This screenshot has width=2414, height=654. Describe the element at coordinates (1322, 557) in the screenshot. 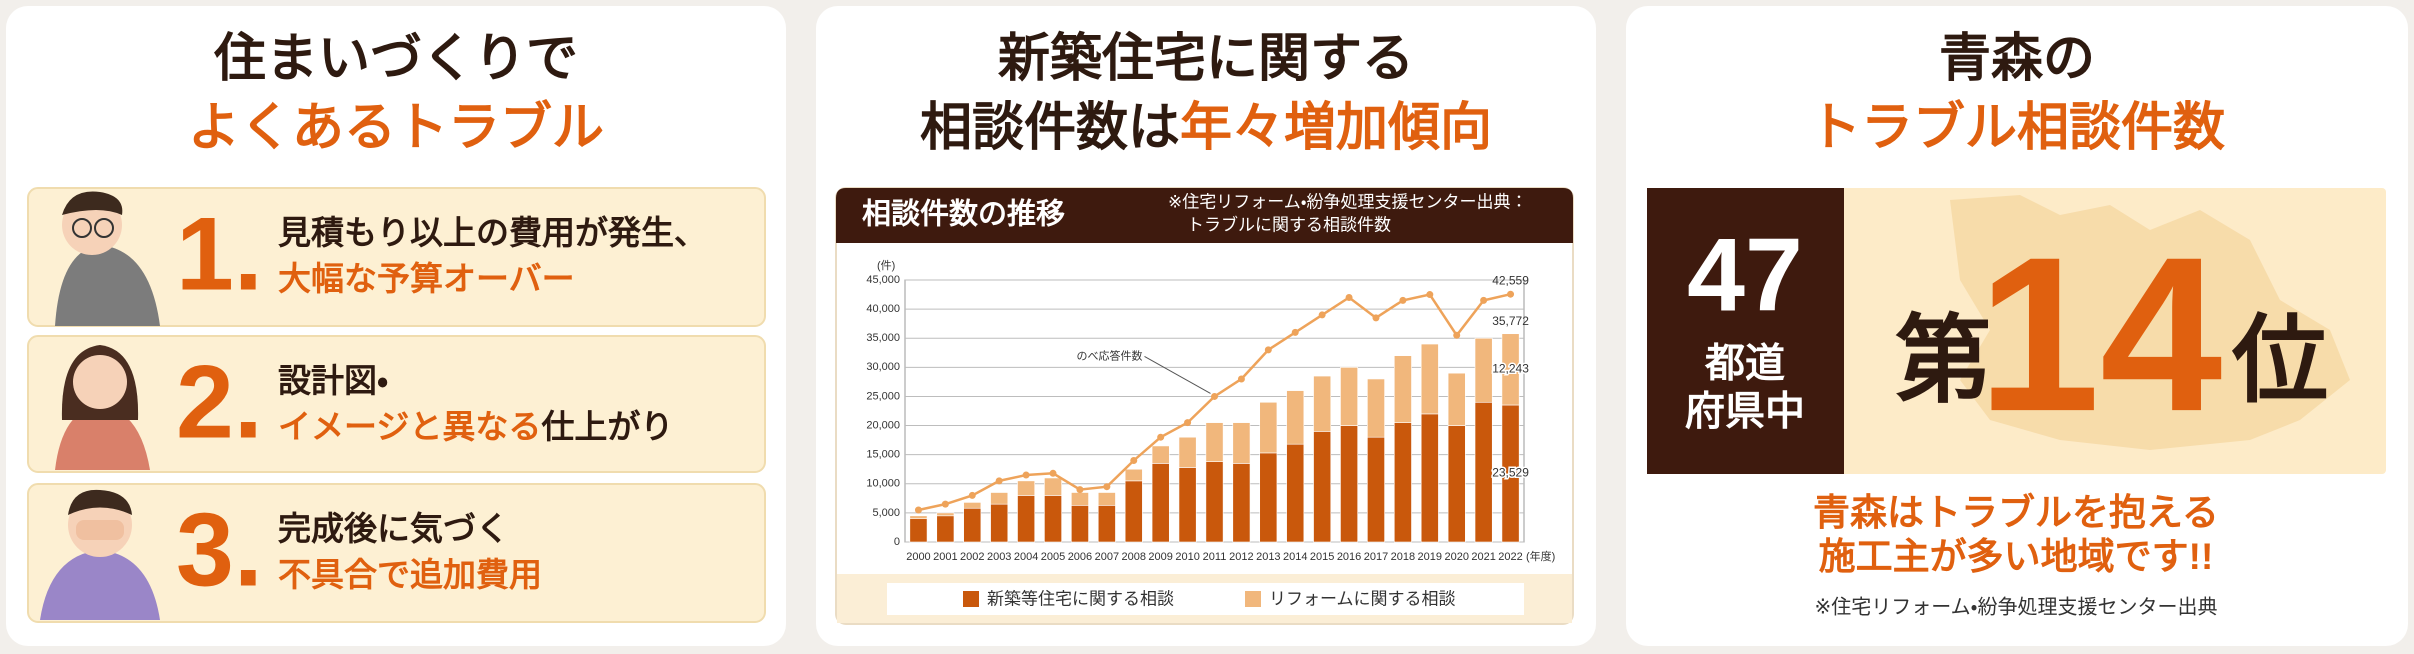

I see `x-tick-label: 2015` at that location.